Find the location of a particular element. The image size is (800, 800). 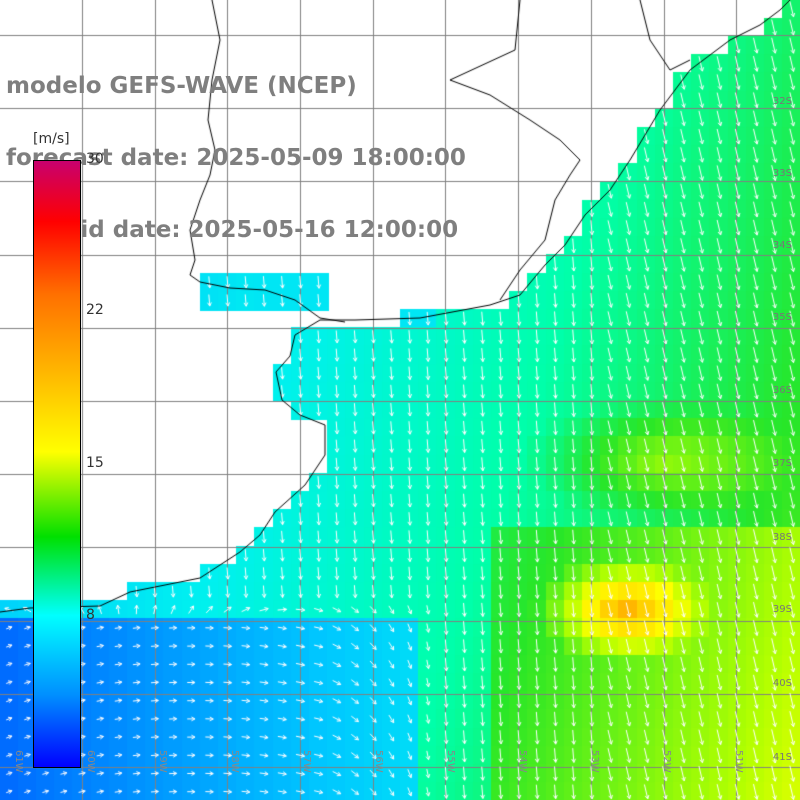

lon-label: 59W is located at coordinates (162, 761).